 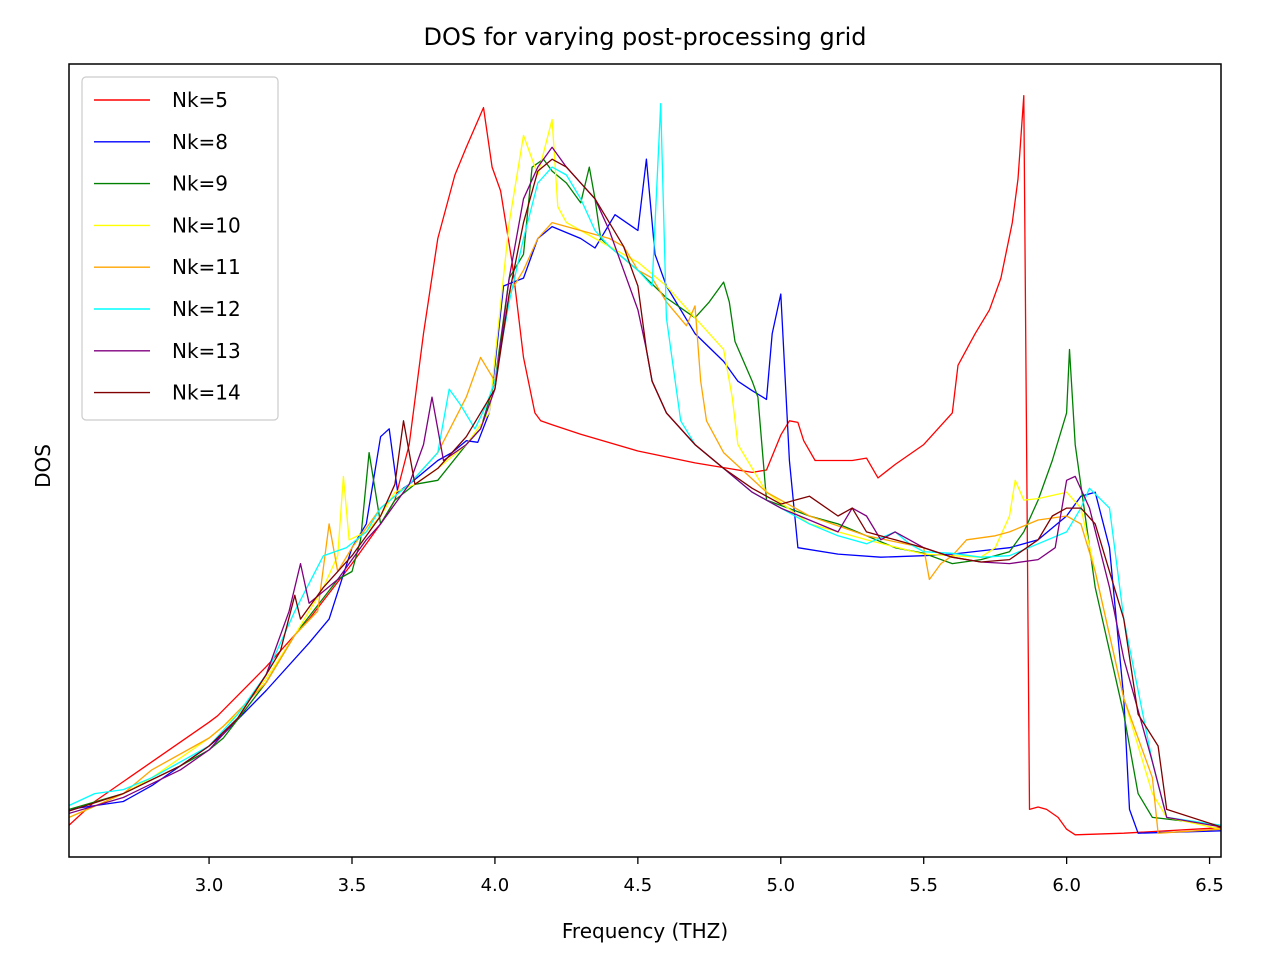 I want to click on legend-label: Nk=13, so click(x=206, y=351).